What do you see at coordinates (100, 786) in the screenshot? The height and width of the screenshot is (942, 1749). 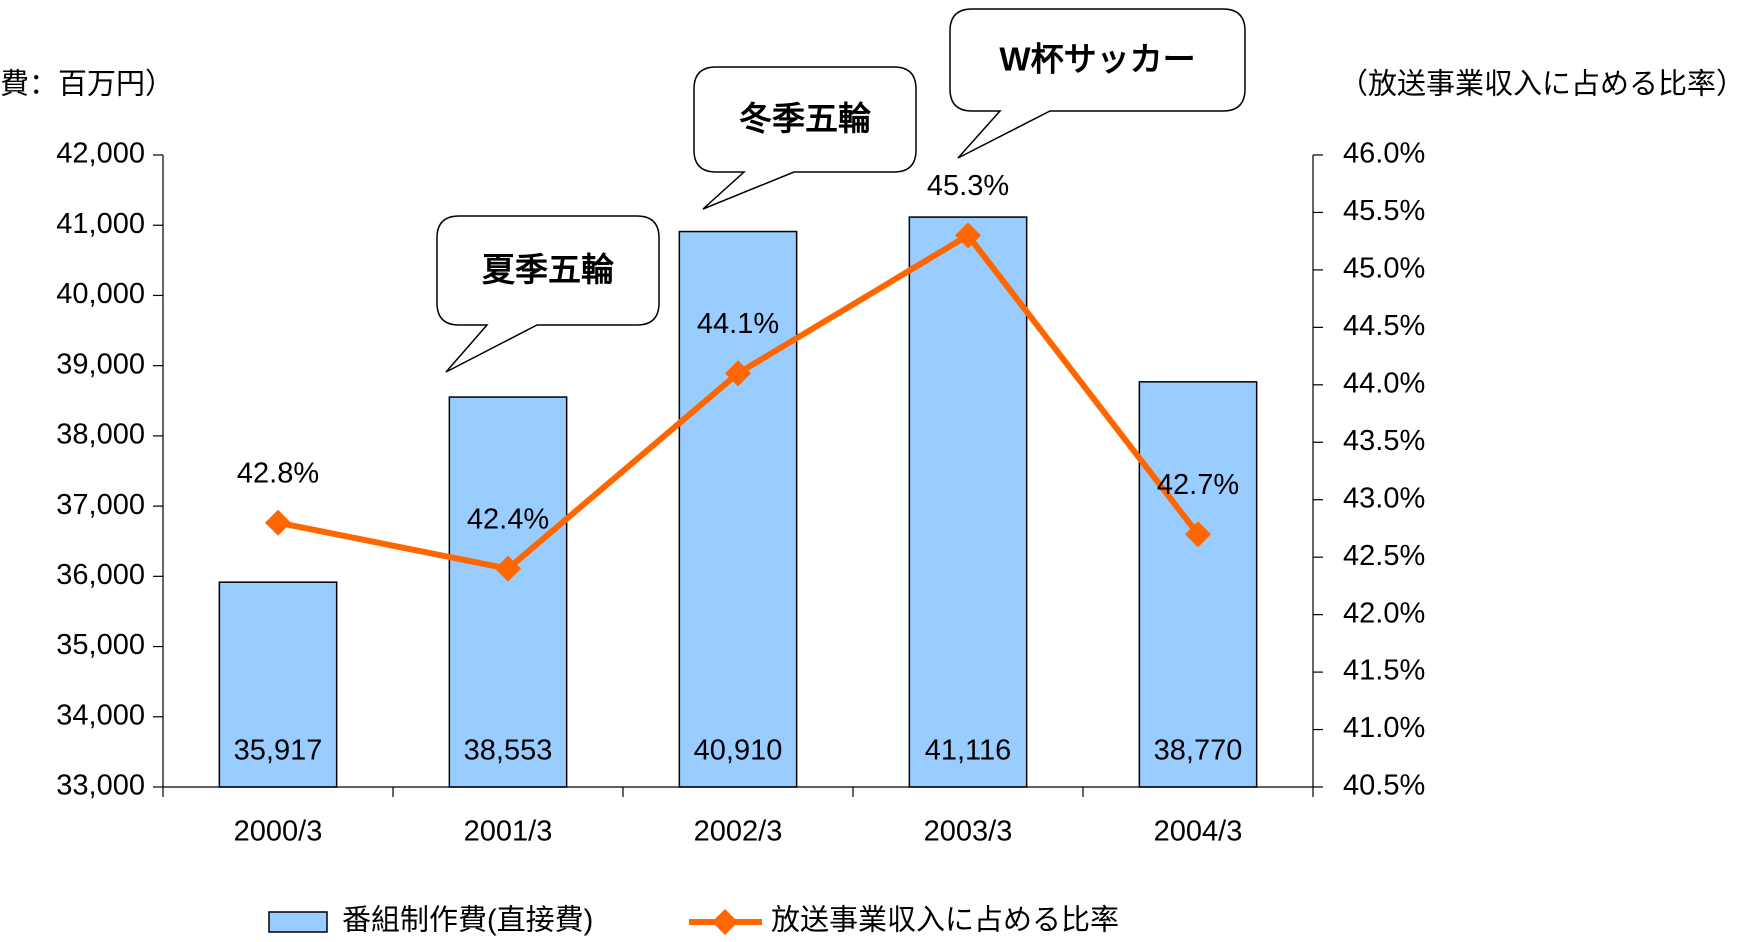 I see `y-tick-label: 33,000` at bounding box center [100, 786].